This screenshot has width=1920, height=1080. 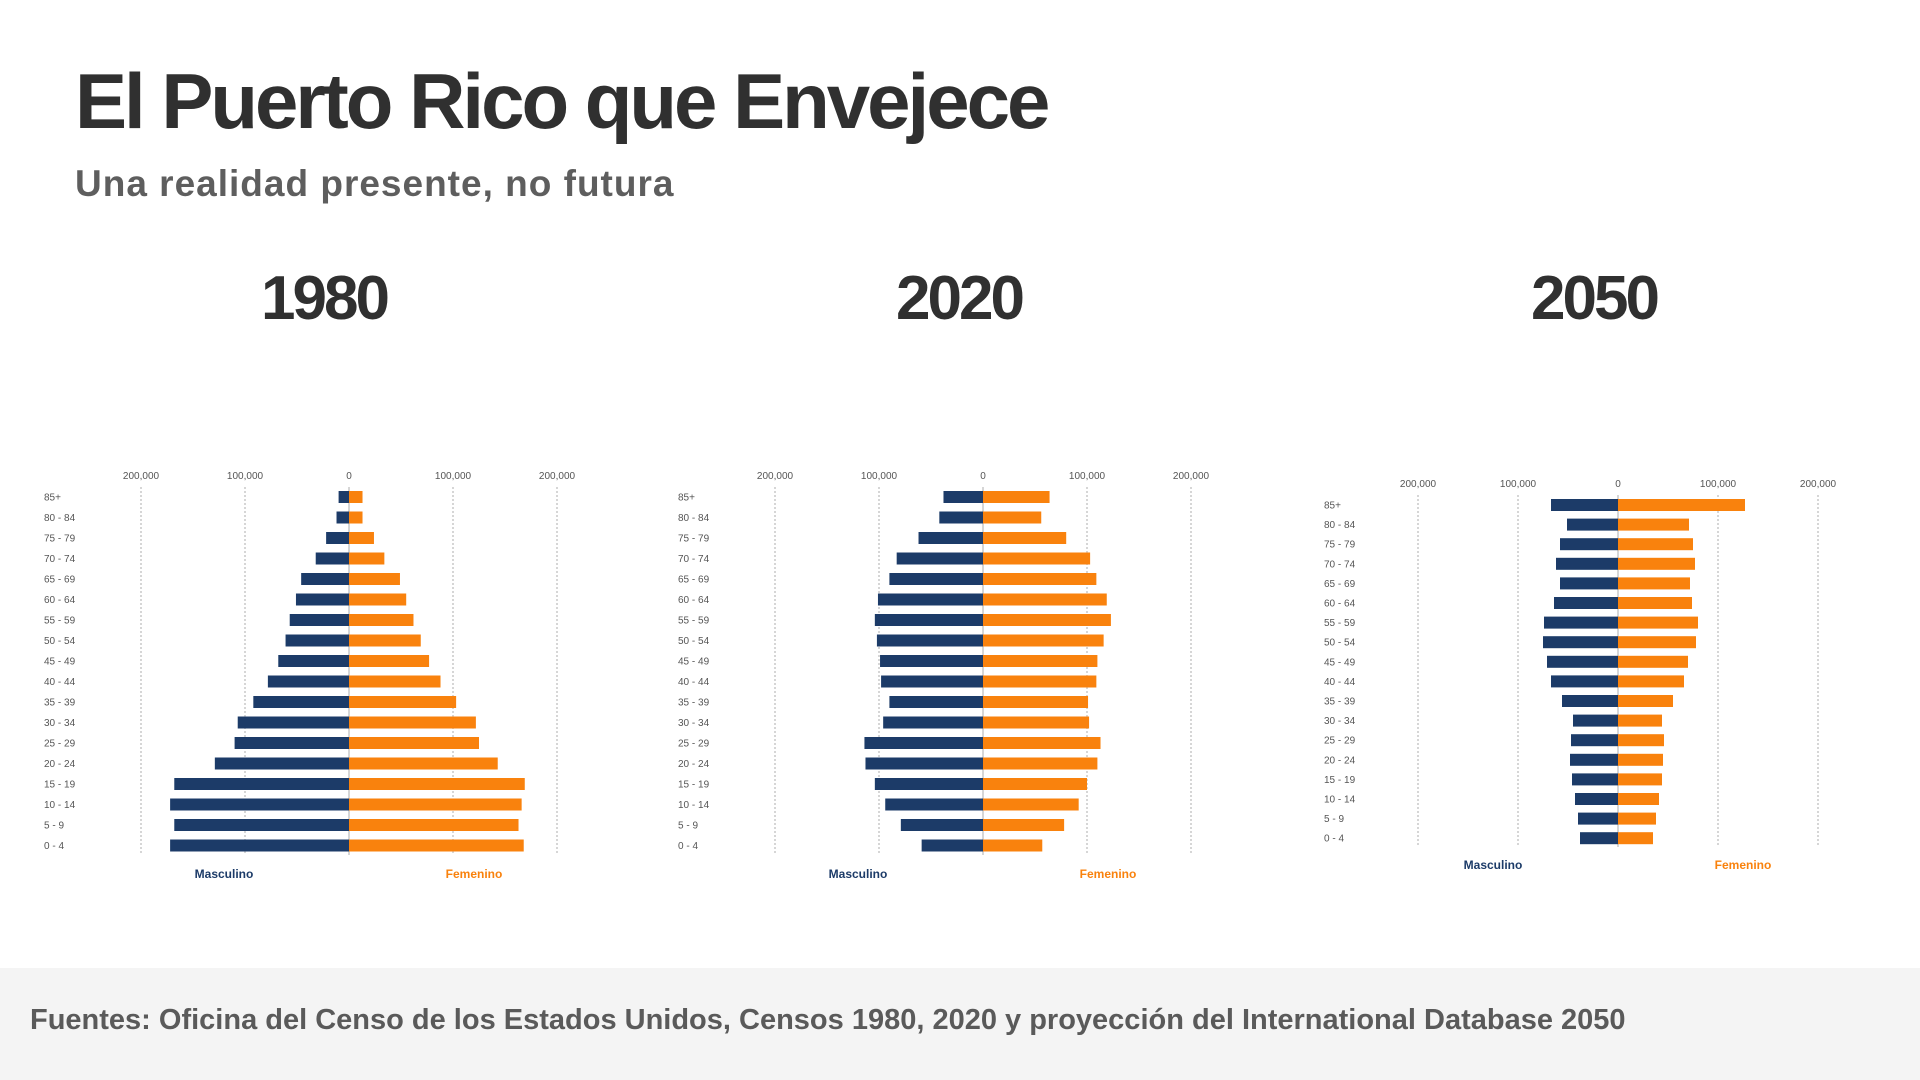 What do you see at coordinates (1334, 839) in the screenshot?
I see `age-group-label: 0 - 4` at bounding box center [1334, 839].